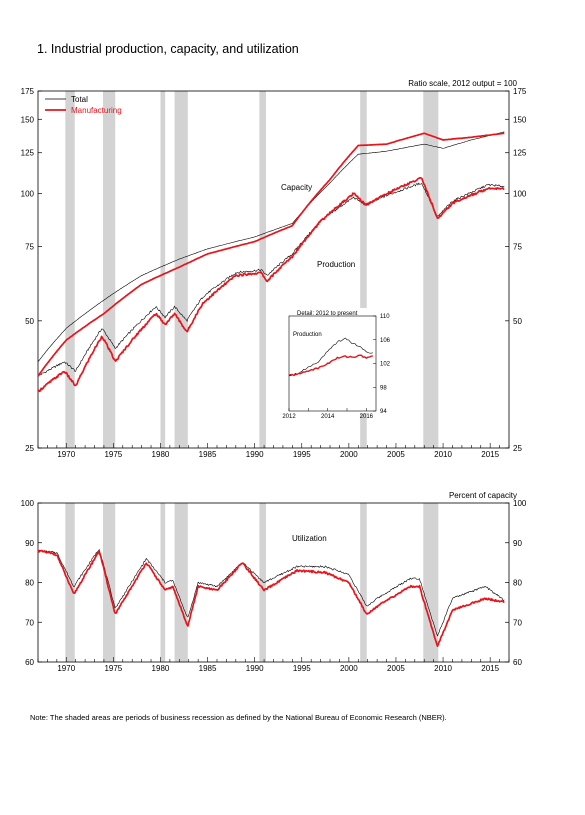  Describe the element at coordinates (29, 448) in the screenshot. I see `y-tick-label-left-0-0: 25` at that location.